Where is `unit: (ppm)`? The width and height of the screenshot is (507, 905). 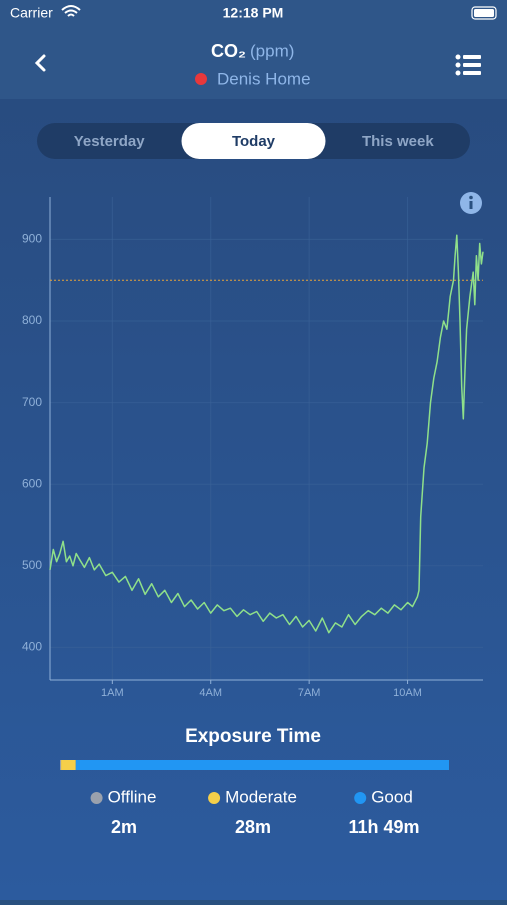
unit: (ppm) is located at coordinates (272, 50).